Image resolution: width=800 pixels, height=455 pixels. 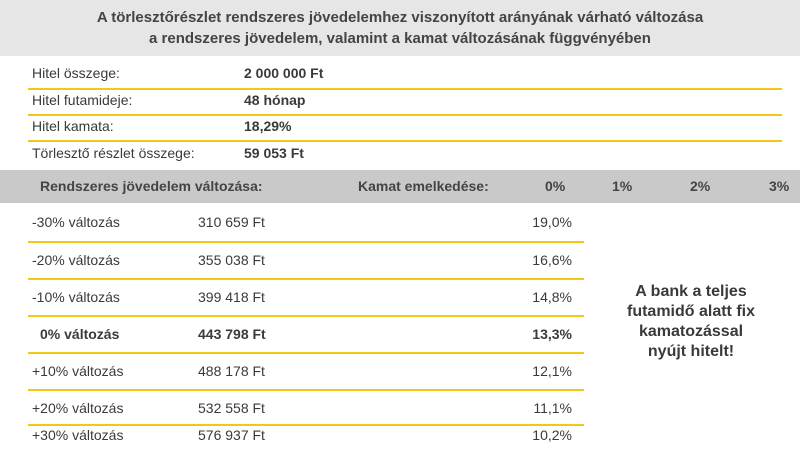 What do you see at coordinates (231, 260) in the screenshot?
I see `income-cell: 355 038 Ft` at bounding box center [231, 260].